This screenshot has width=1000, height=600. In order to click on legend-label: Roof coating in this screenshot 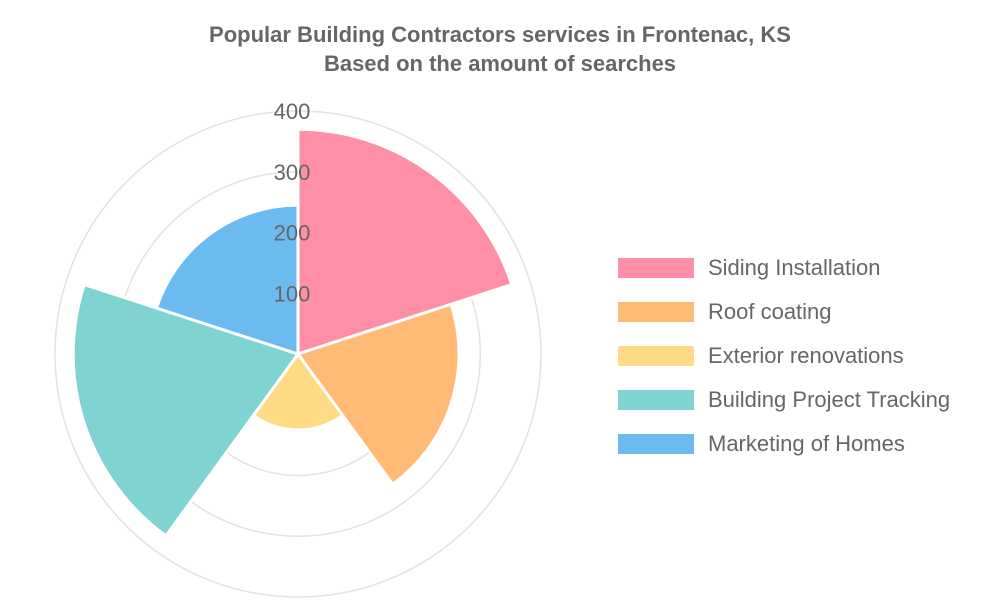, I will do `click(770, 311)`.